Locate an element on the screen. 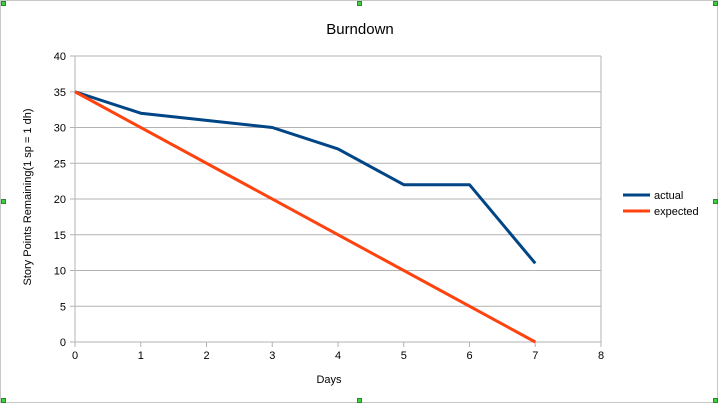 This screenshot has height=404, width=718. selection-handle-top-left is located at coordinates (3, 3).